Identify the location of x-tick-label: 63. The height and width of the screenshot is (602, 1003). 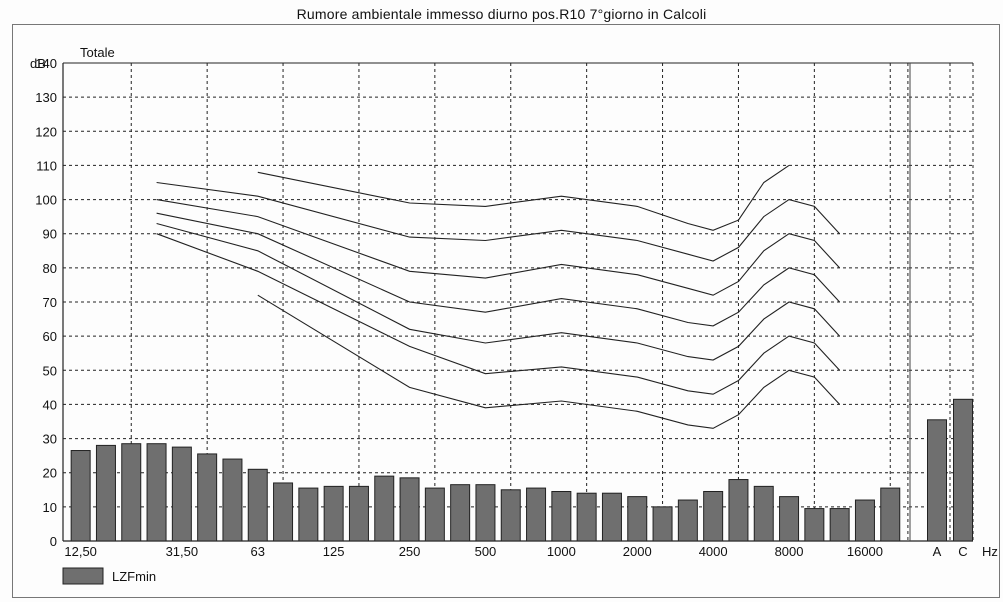
(258, 551).